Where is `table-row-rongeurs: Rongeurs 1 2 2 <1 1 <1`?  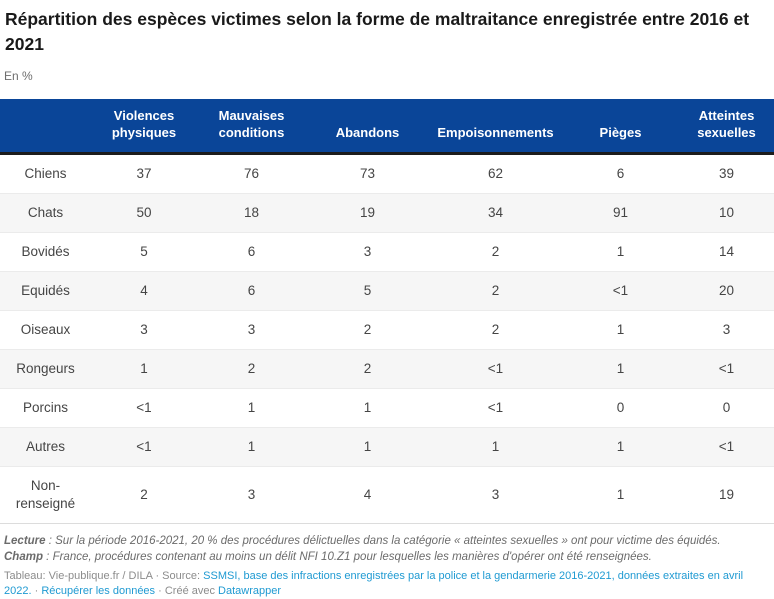 table-row-rongeurs: Rongeurs 1 2 2 <1 1 <1 is located at coordinates (387, 369).